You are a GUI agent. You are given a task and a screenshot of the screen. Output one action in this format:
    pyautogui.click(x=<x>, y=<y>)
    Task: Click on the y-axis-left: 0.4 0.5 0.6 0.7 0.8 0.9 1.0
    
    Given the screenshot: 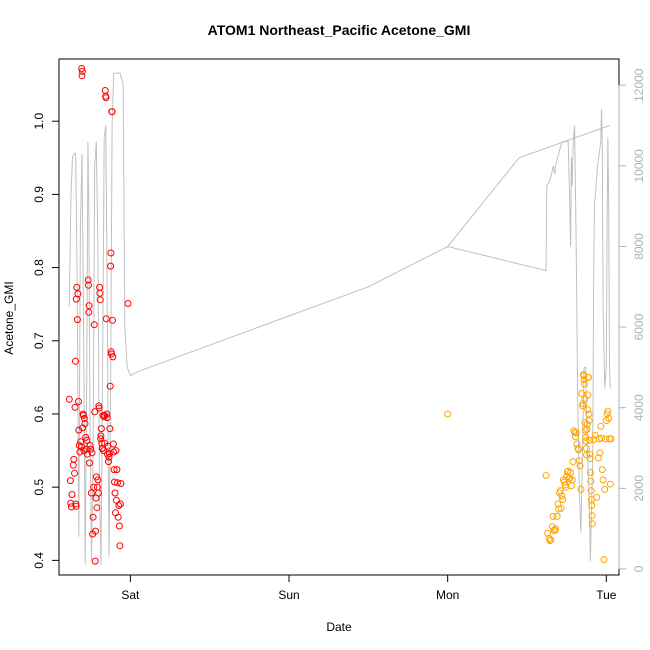 What is the action you would take?
    pyautogui.click(x=46, y=341)
    